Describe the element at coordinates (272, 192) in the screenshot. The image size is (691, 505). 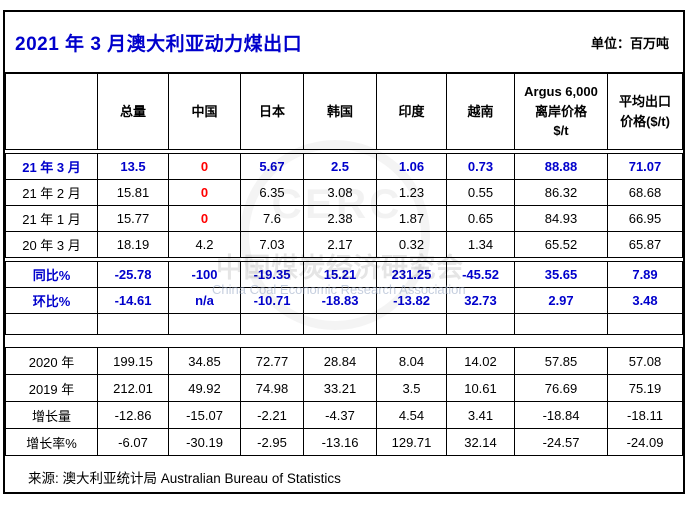
I see `cell: 6.35` at that location.